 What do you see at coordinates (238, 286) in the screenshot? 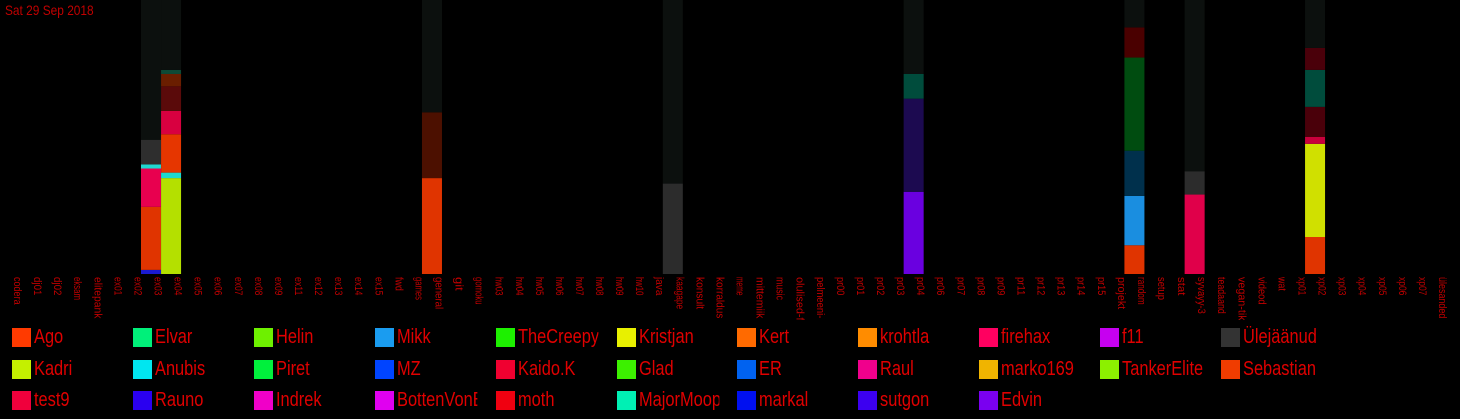
I see `x-tick-label: ex07` at bounding box center [238, 286].